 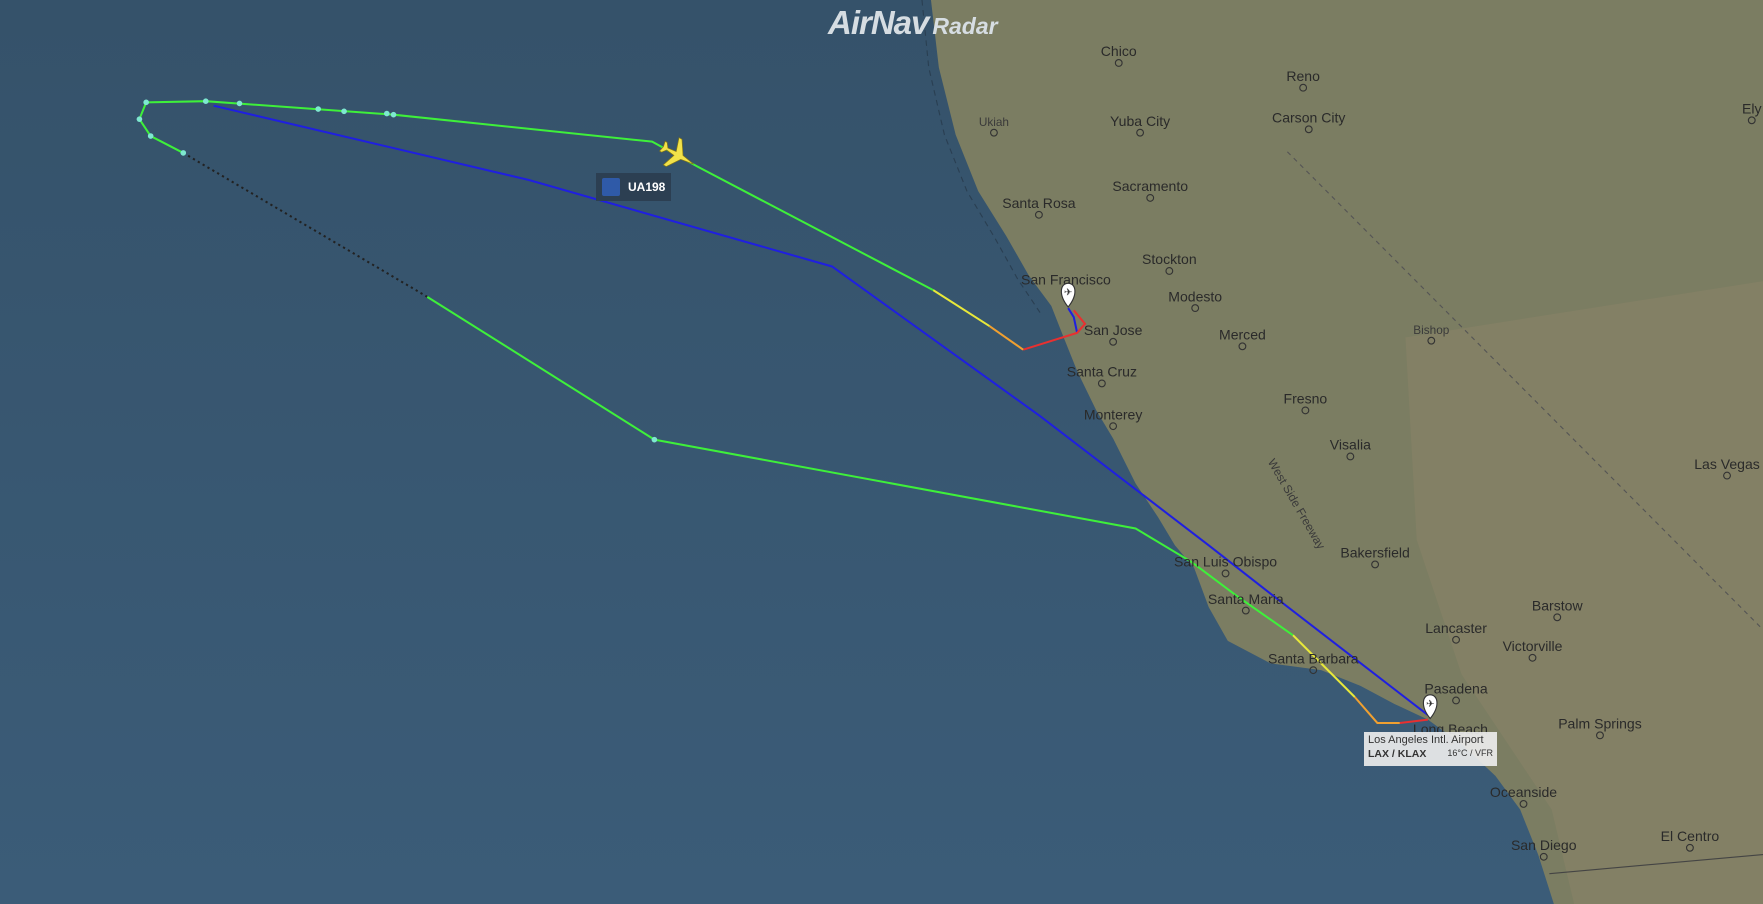 What do you see at coordinates (1431, 330) in the screenshot?
I see `svg-text: Bishop` at bounding box center [1431, 330].